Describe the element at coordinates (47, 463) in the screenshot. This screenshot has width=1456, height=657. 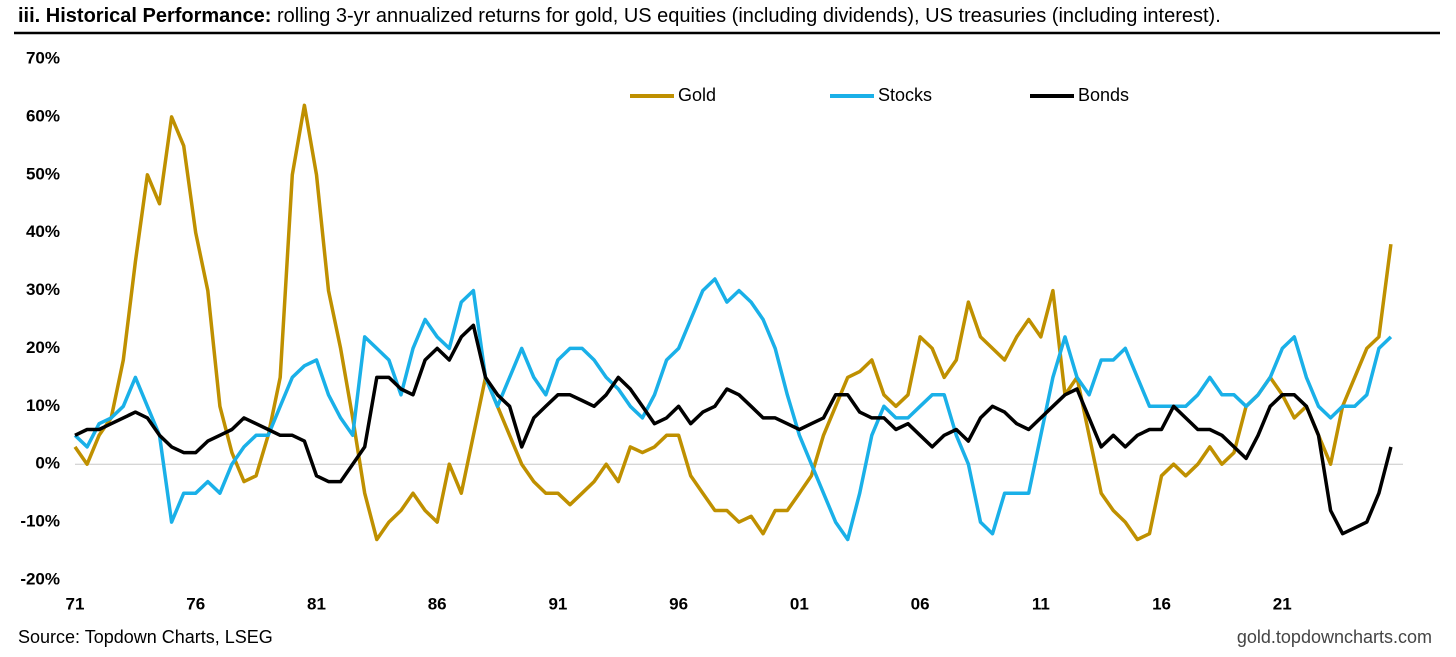
I see `y-tick-label: 0%` at that location.